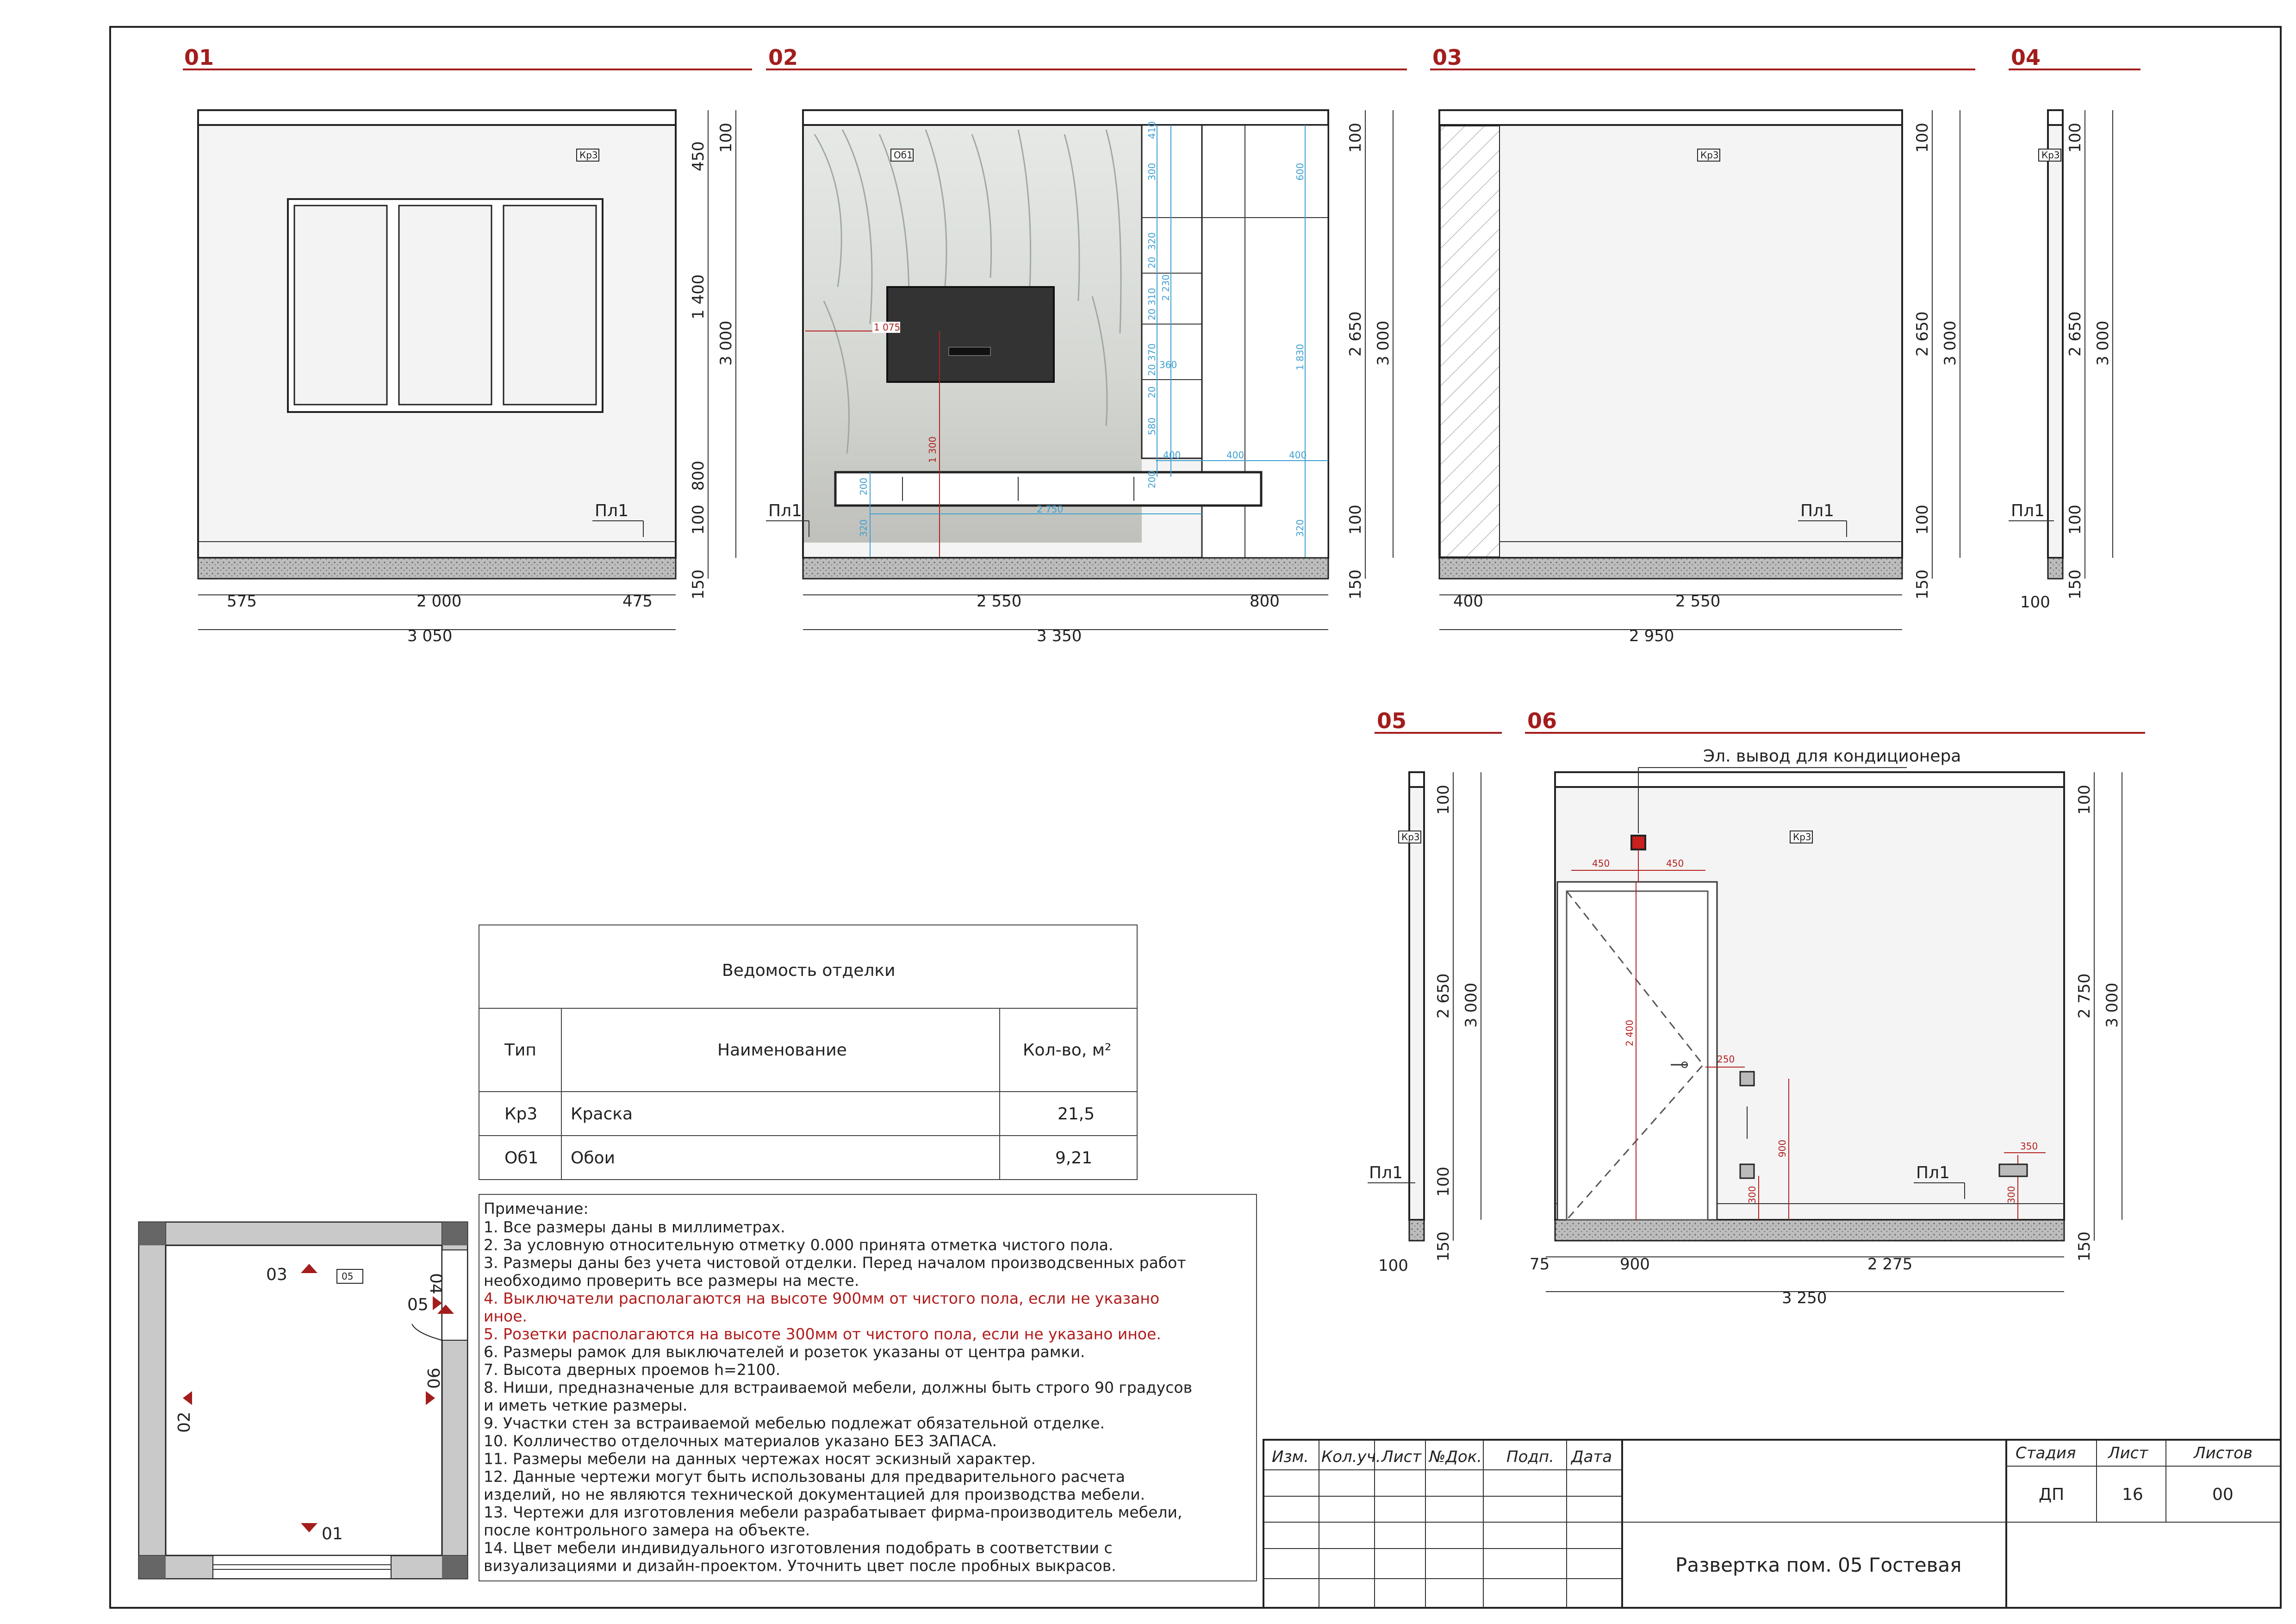  I want to click on marker-label: 06, so click(434, 1378).